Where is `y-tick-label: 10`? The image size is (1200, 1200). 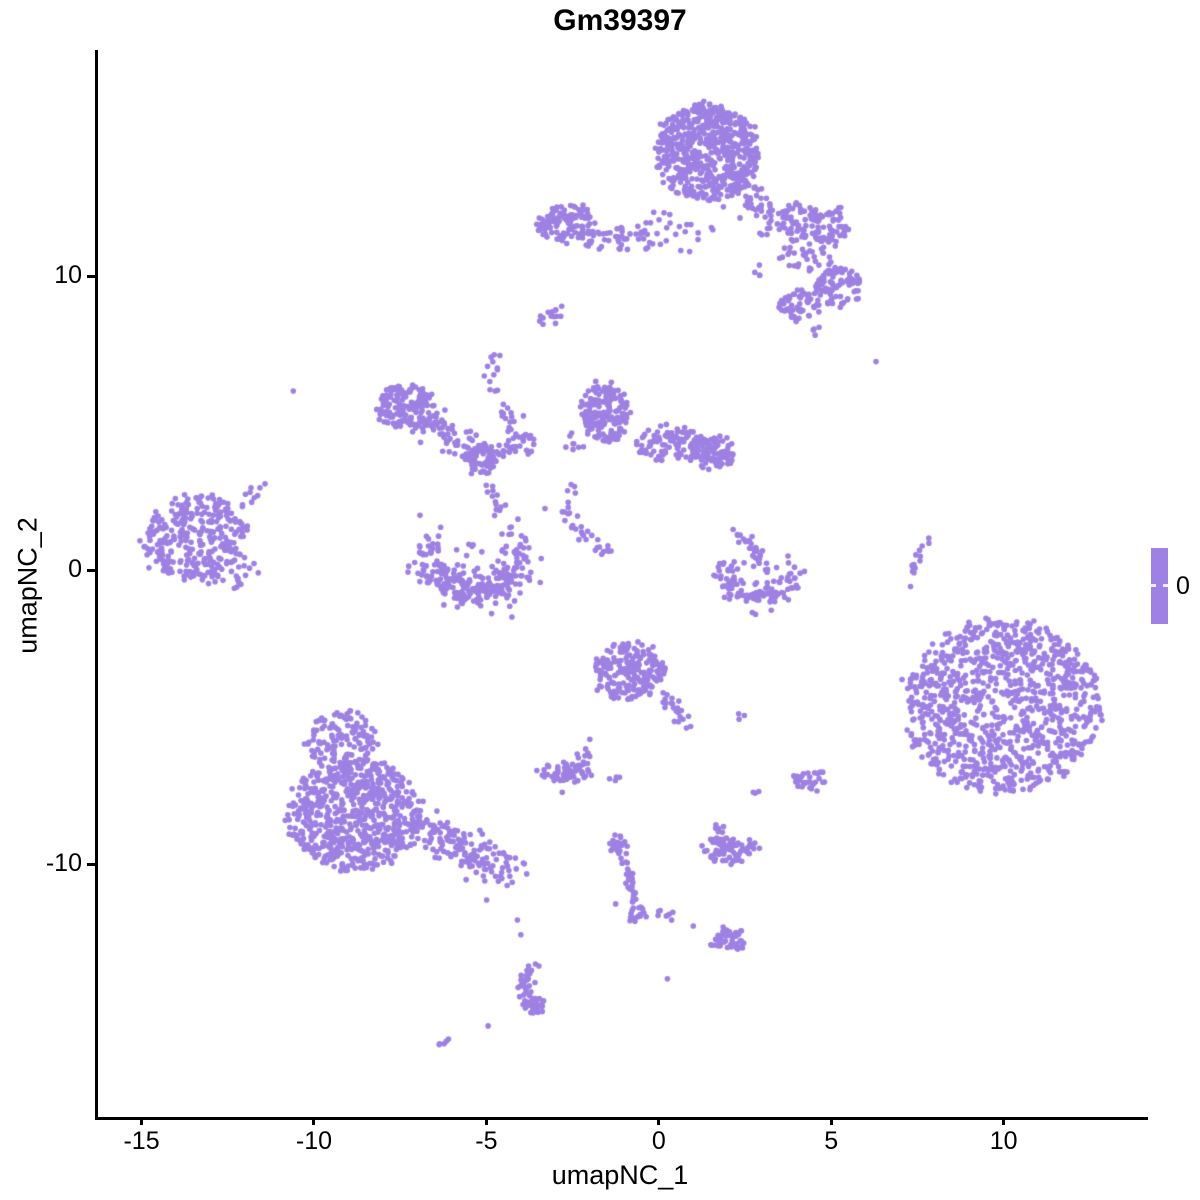 y-tick-label: 10 is located at coordinates (68, 275).